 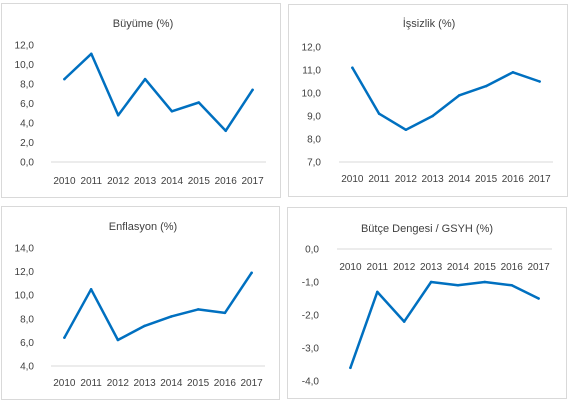 I want to click on y-tick-label: 14,0, so click(x=25, y=249).